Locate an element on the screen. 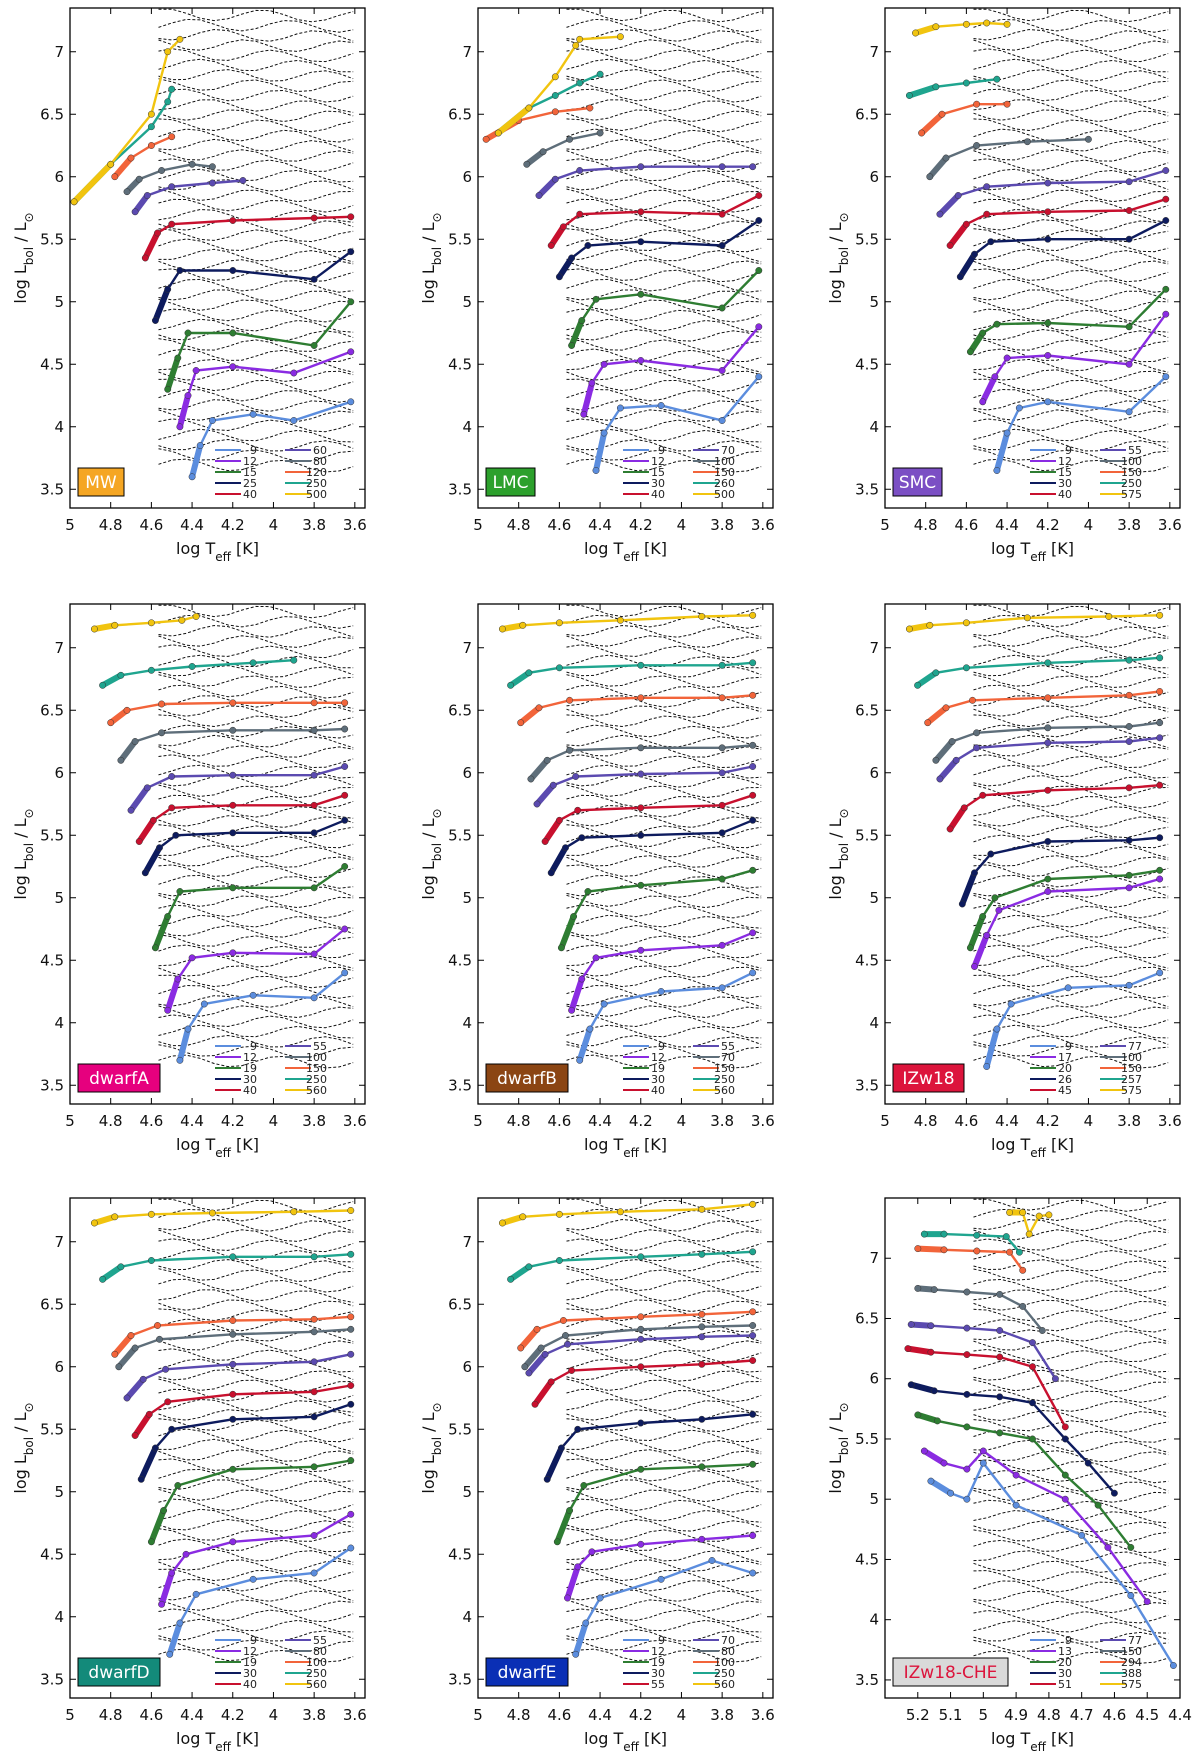 This screenshot has width=1200, height=1757. x-axis-label: log Teff [K] is located at coordinates (1032, 1147).